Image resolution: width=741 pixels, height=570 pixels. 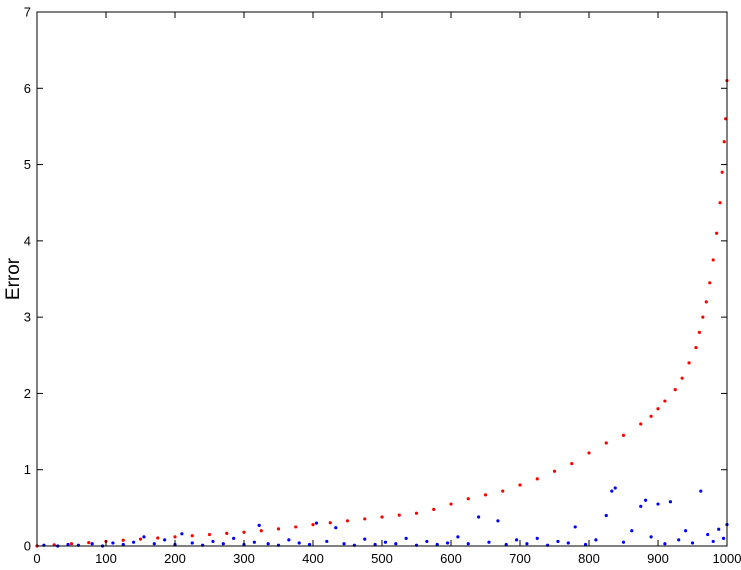 I want to click on x-tick-label: 700, so click(x=520, y=558).